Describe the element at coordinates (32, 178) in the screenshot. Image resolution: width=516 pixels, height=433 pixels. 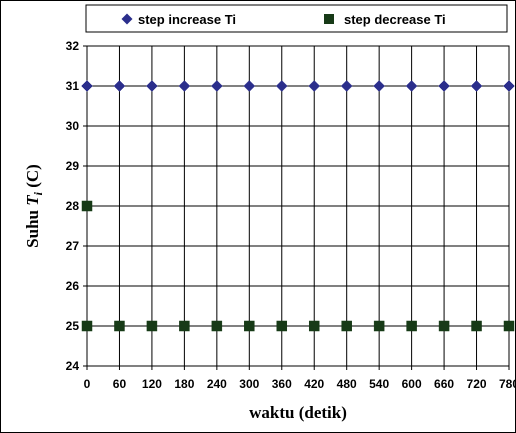
I see `y-axis-title-suffix: (C)` at that location.